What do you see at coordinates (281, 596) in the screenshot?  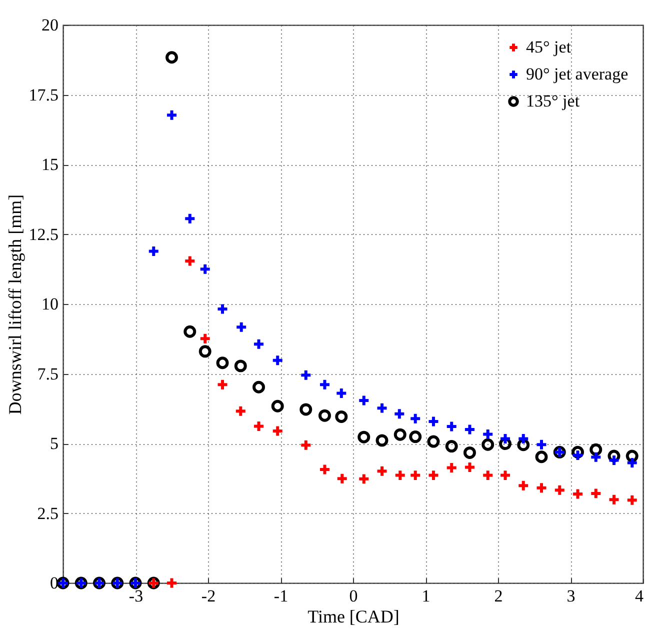 I see `x-tick-label: -1` at bounding box center [281, 596].